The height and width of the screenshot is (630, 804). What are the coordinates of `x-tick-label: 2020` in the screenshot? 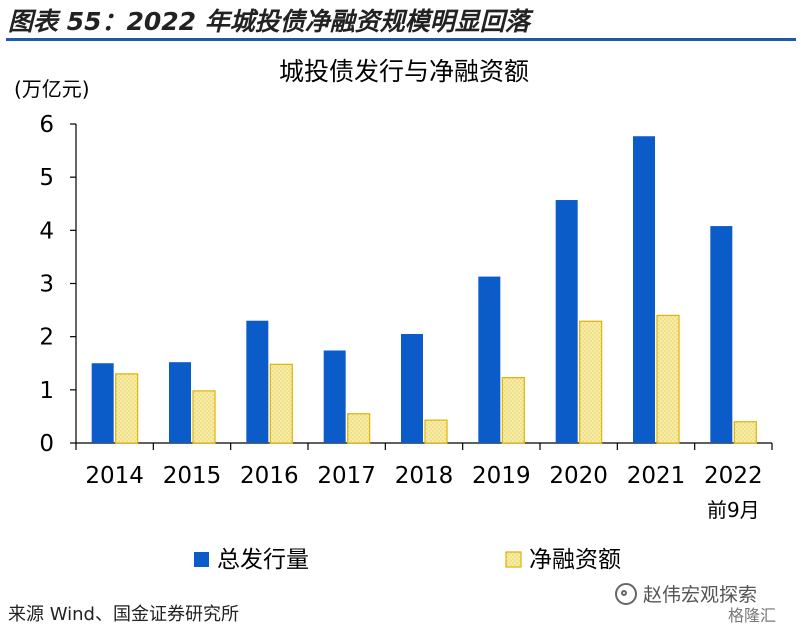 It's located at (578, 476).